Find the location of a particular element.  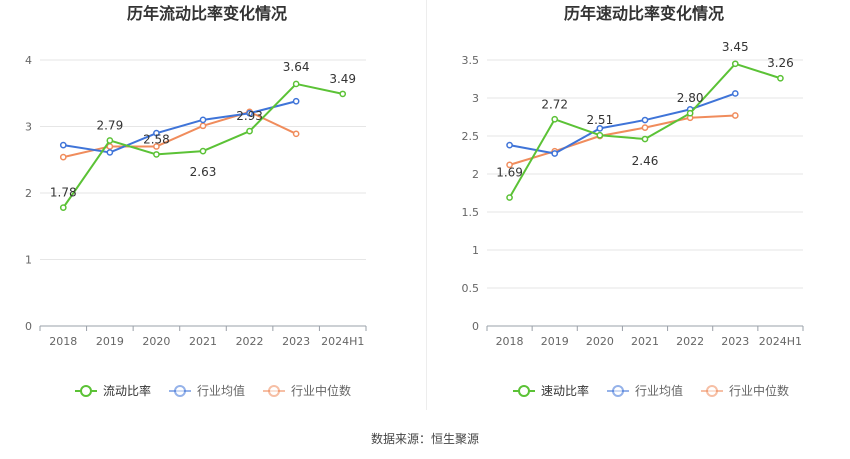

data-label: 3.45 is located at coordinates (735, 47).